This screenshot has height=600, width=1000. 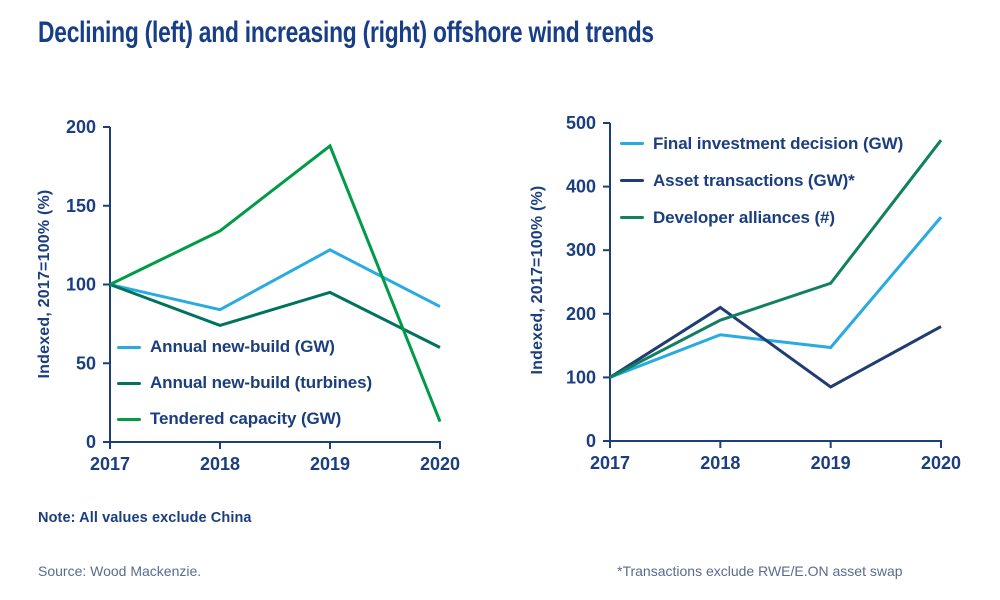 I want to click on series-line-annual-new-build-gw, so click(x=275, y=280).